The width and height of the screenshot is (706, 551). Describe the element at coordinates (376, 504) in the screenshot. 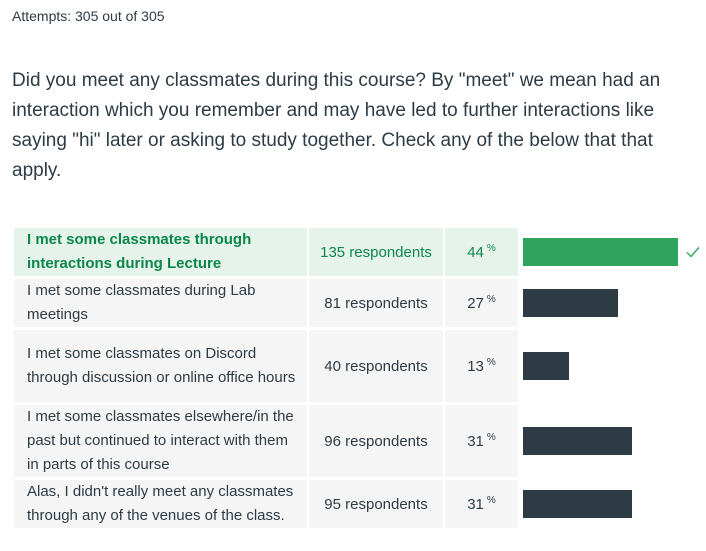

I see `answer-respondents: 95 respondents` at that location.